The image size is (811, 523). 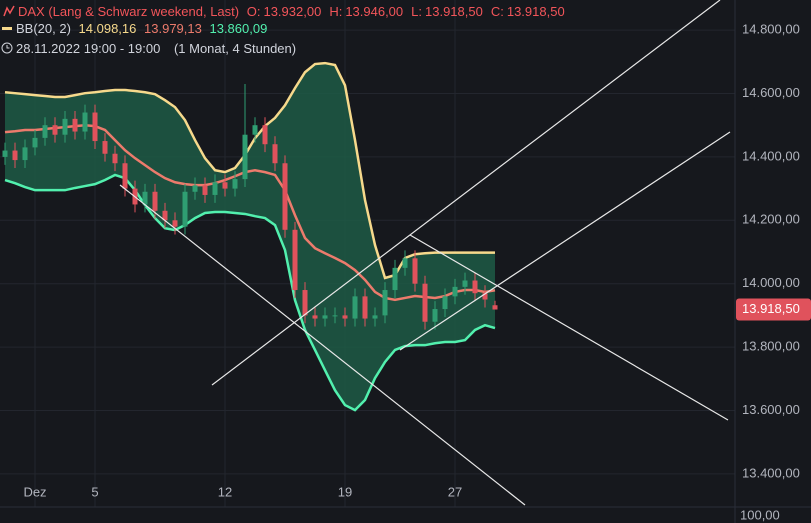 What do you see at coordinates (88, 48) in the screenshot?
I see `range: 28.11.2022 19:00 - 19:00` at bounding box center [88, 48].